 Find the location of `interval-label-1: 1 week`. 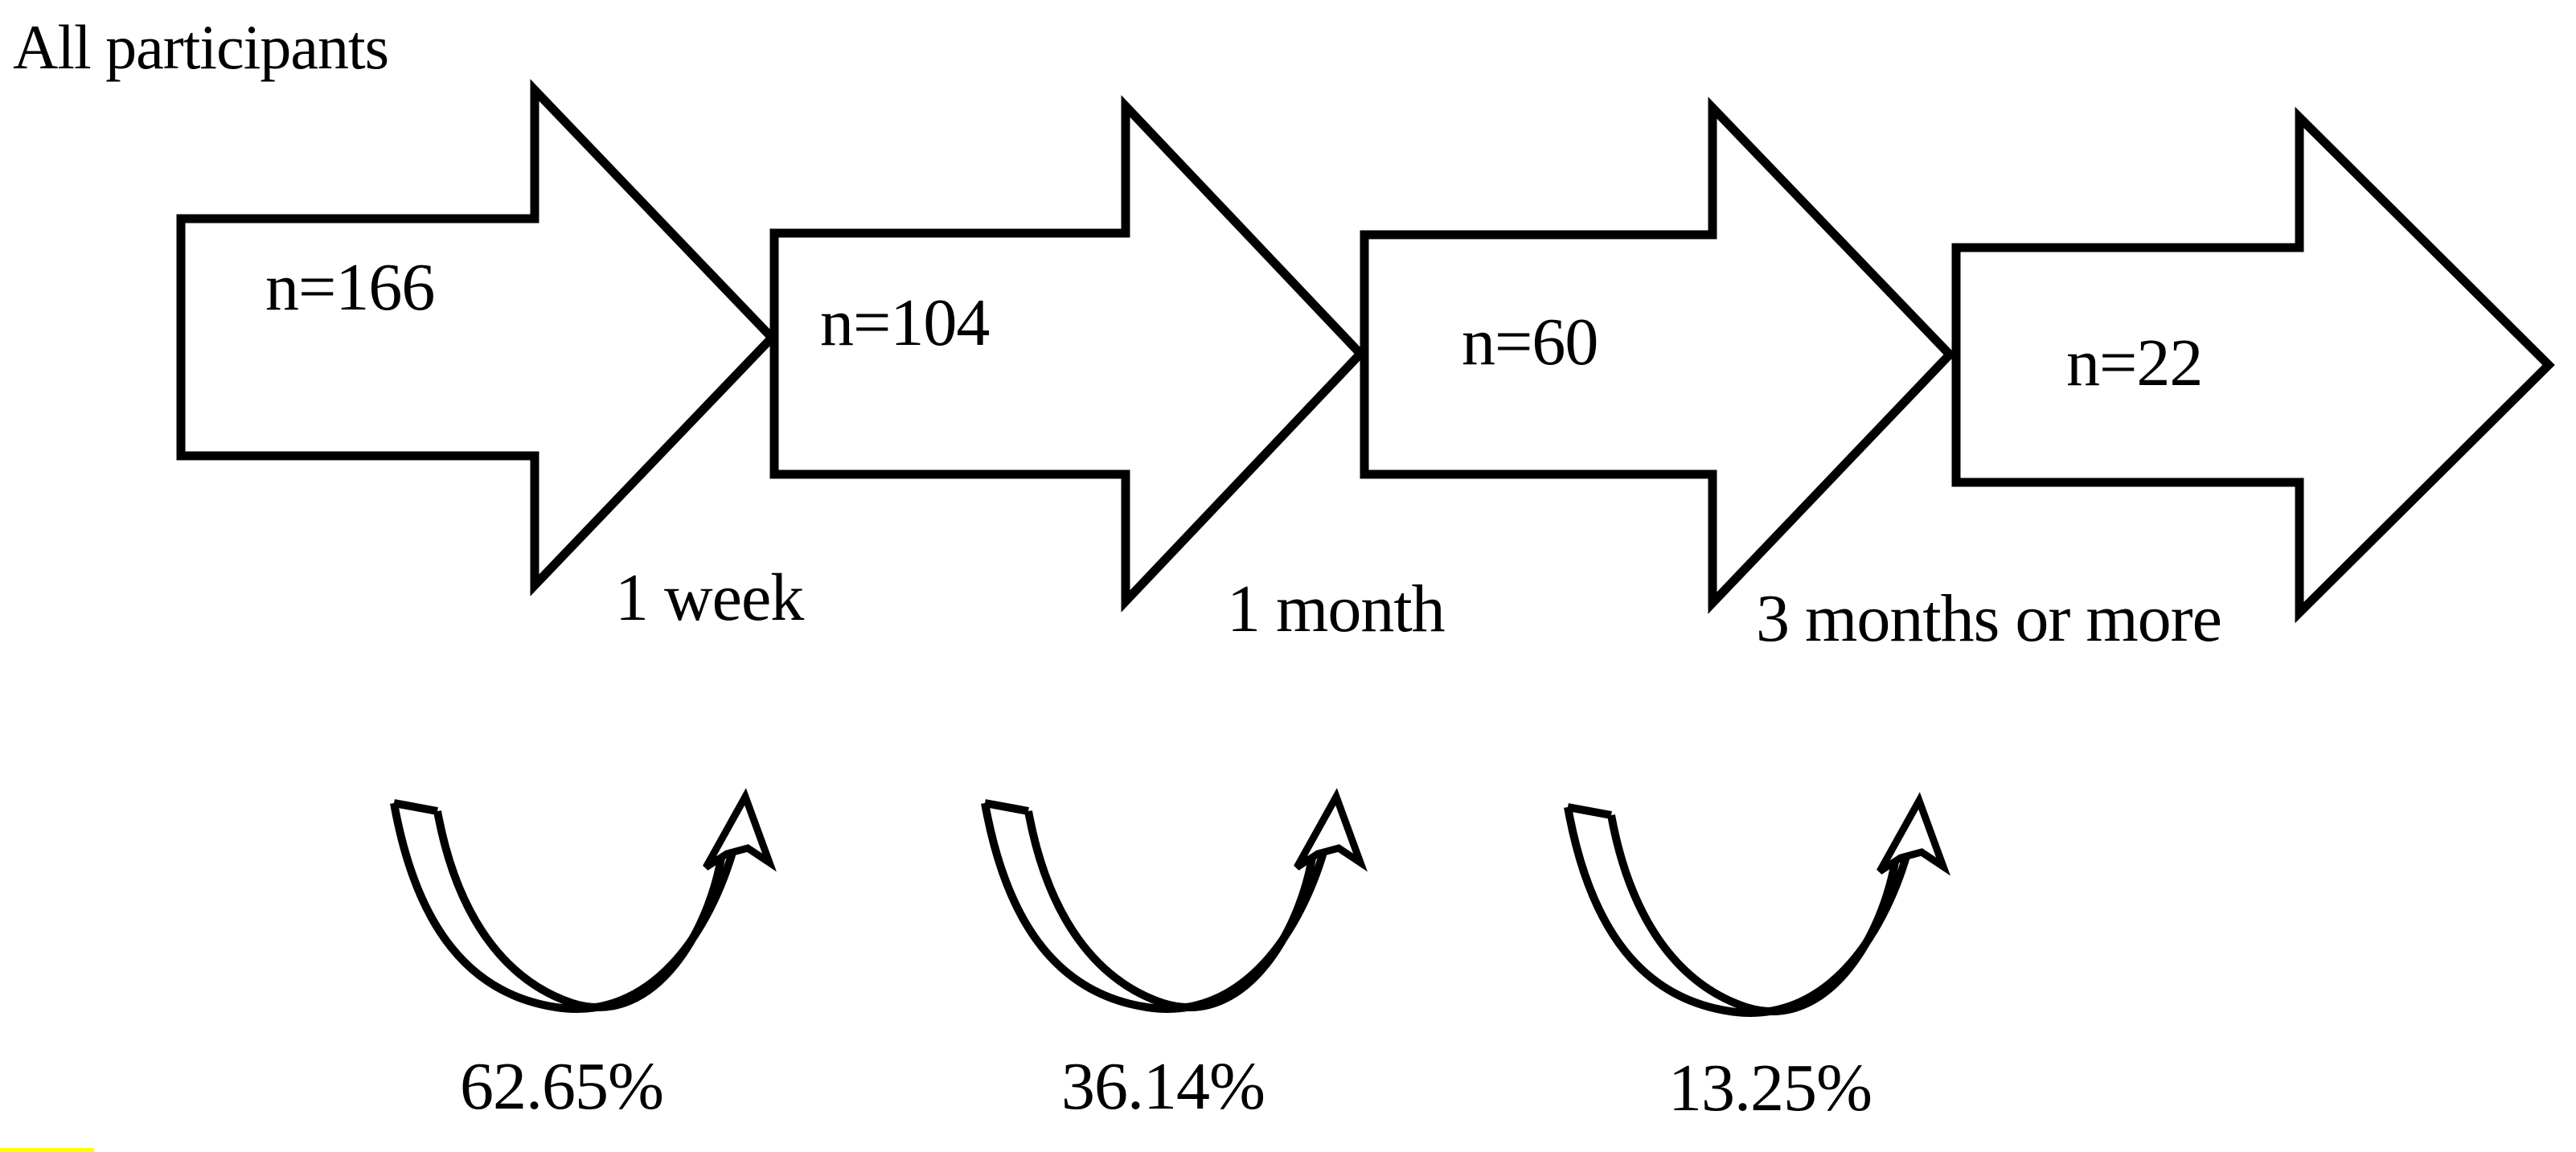

interval-label-1: 1 week is located at coordinates (709, 597).